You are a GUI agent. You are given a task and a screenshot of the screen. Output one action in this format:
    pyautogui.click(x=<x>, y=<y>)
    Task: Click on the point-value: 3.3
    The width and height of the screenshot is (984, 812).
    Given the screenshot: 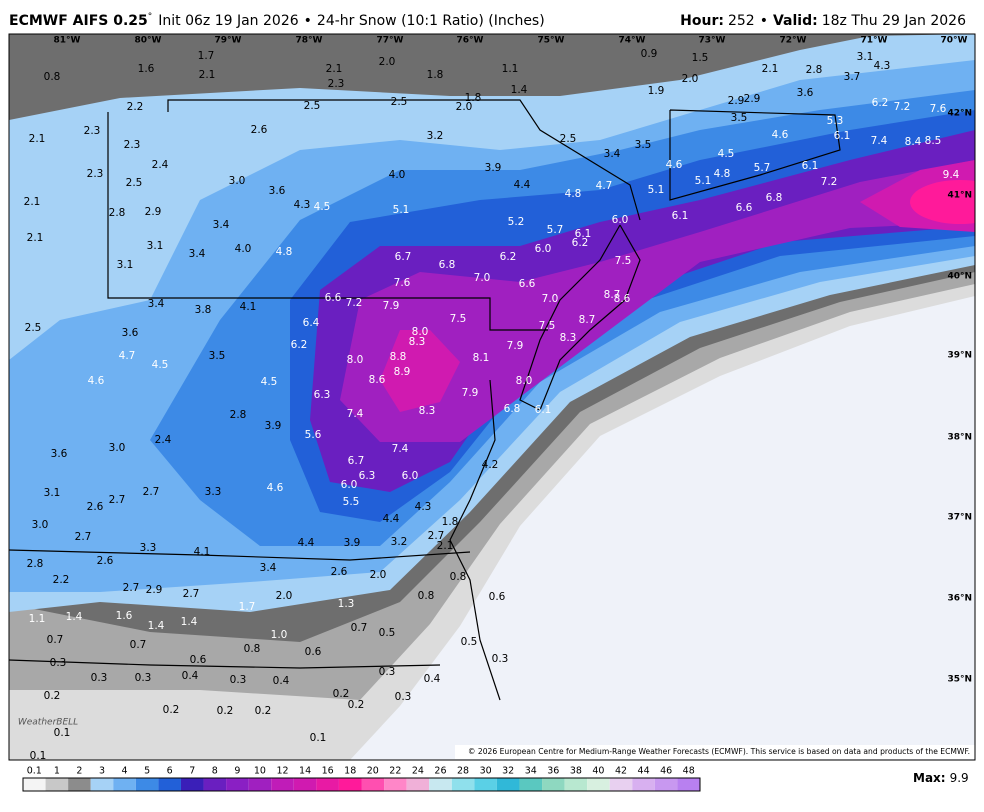 What is the action you would take?
    pyautogui.click(x=213, y=492)
    